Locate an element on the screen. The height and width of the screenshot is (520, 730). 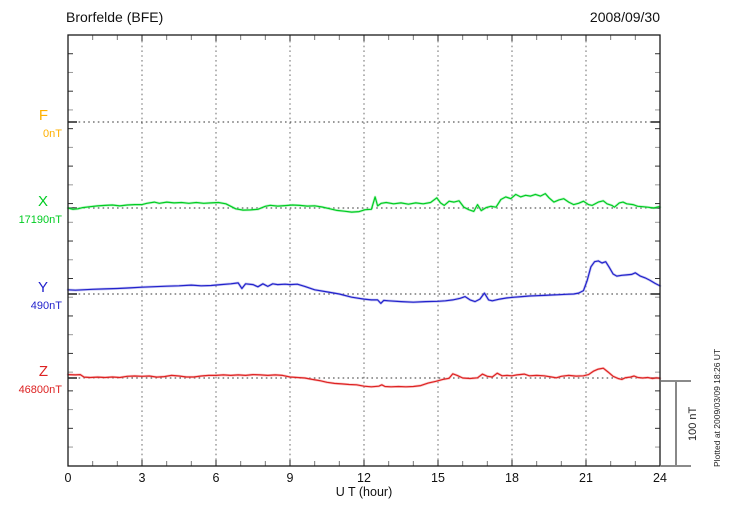
x-axis-title: U T (hour) is located at coordinates (364, 492).